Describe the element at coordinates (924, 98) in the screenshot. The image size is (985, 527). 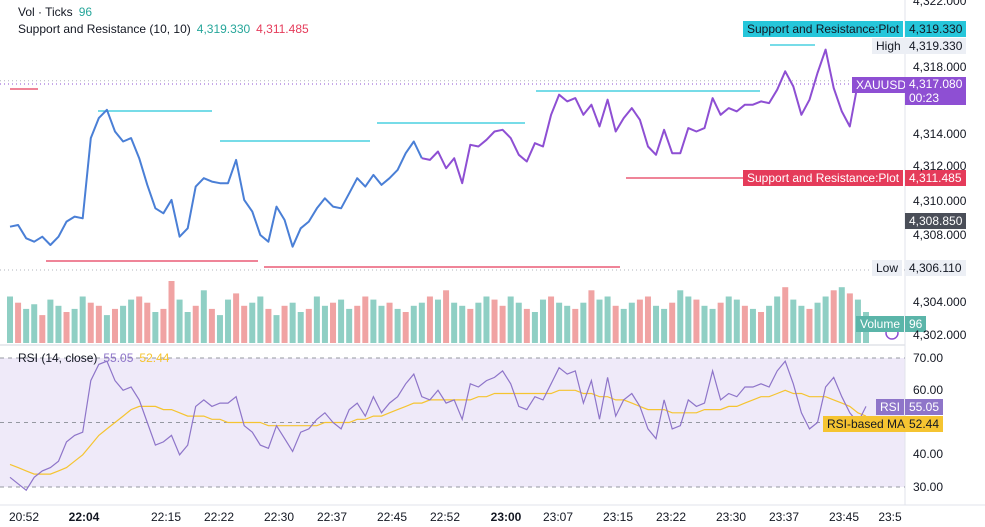
I see `countdown-value: 00:23` at that location.